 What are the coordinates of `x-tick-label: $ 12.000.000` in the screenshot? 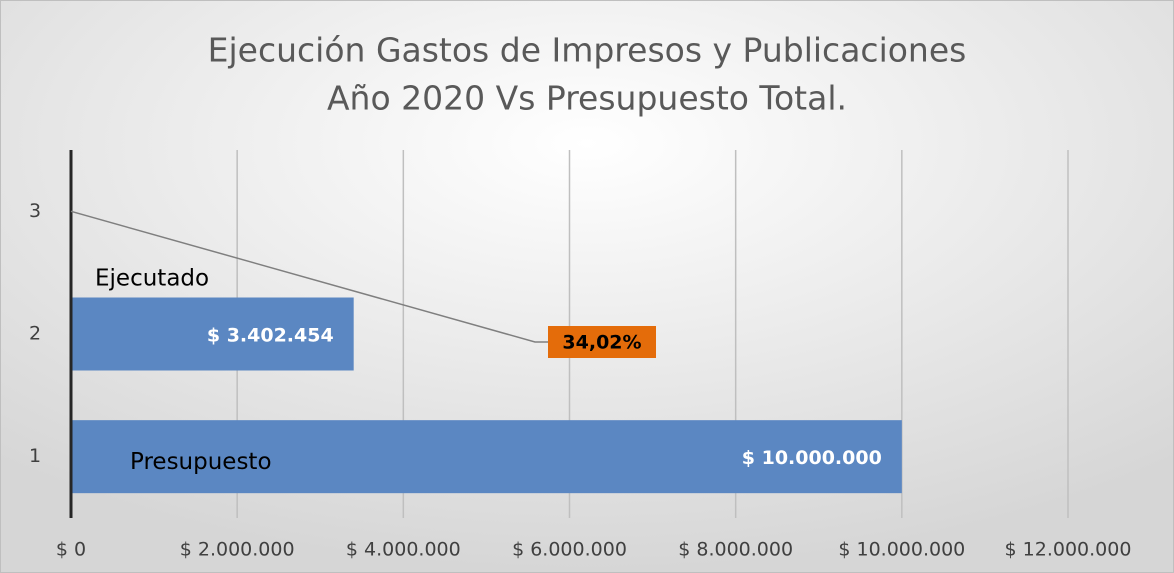 It's located at (1068, 550).